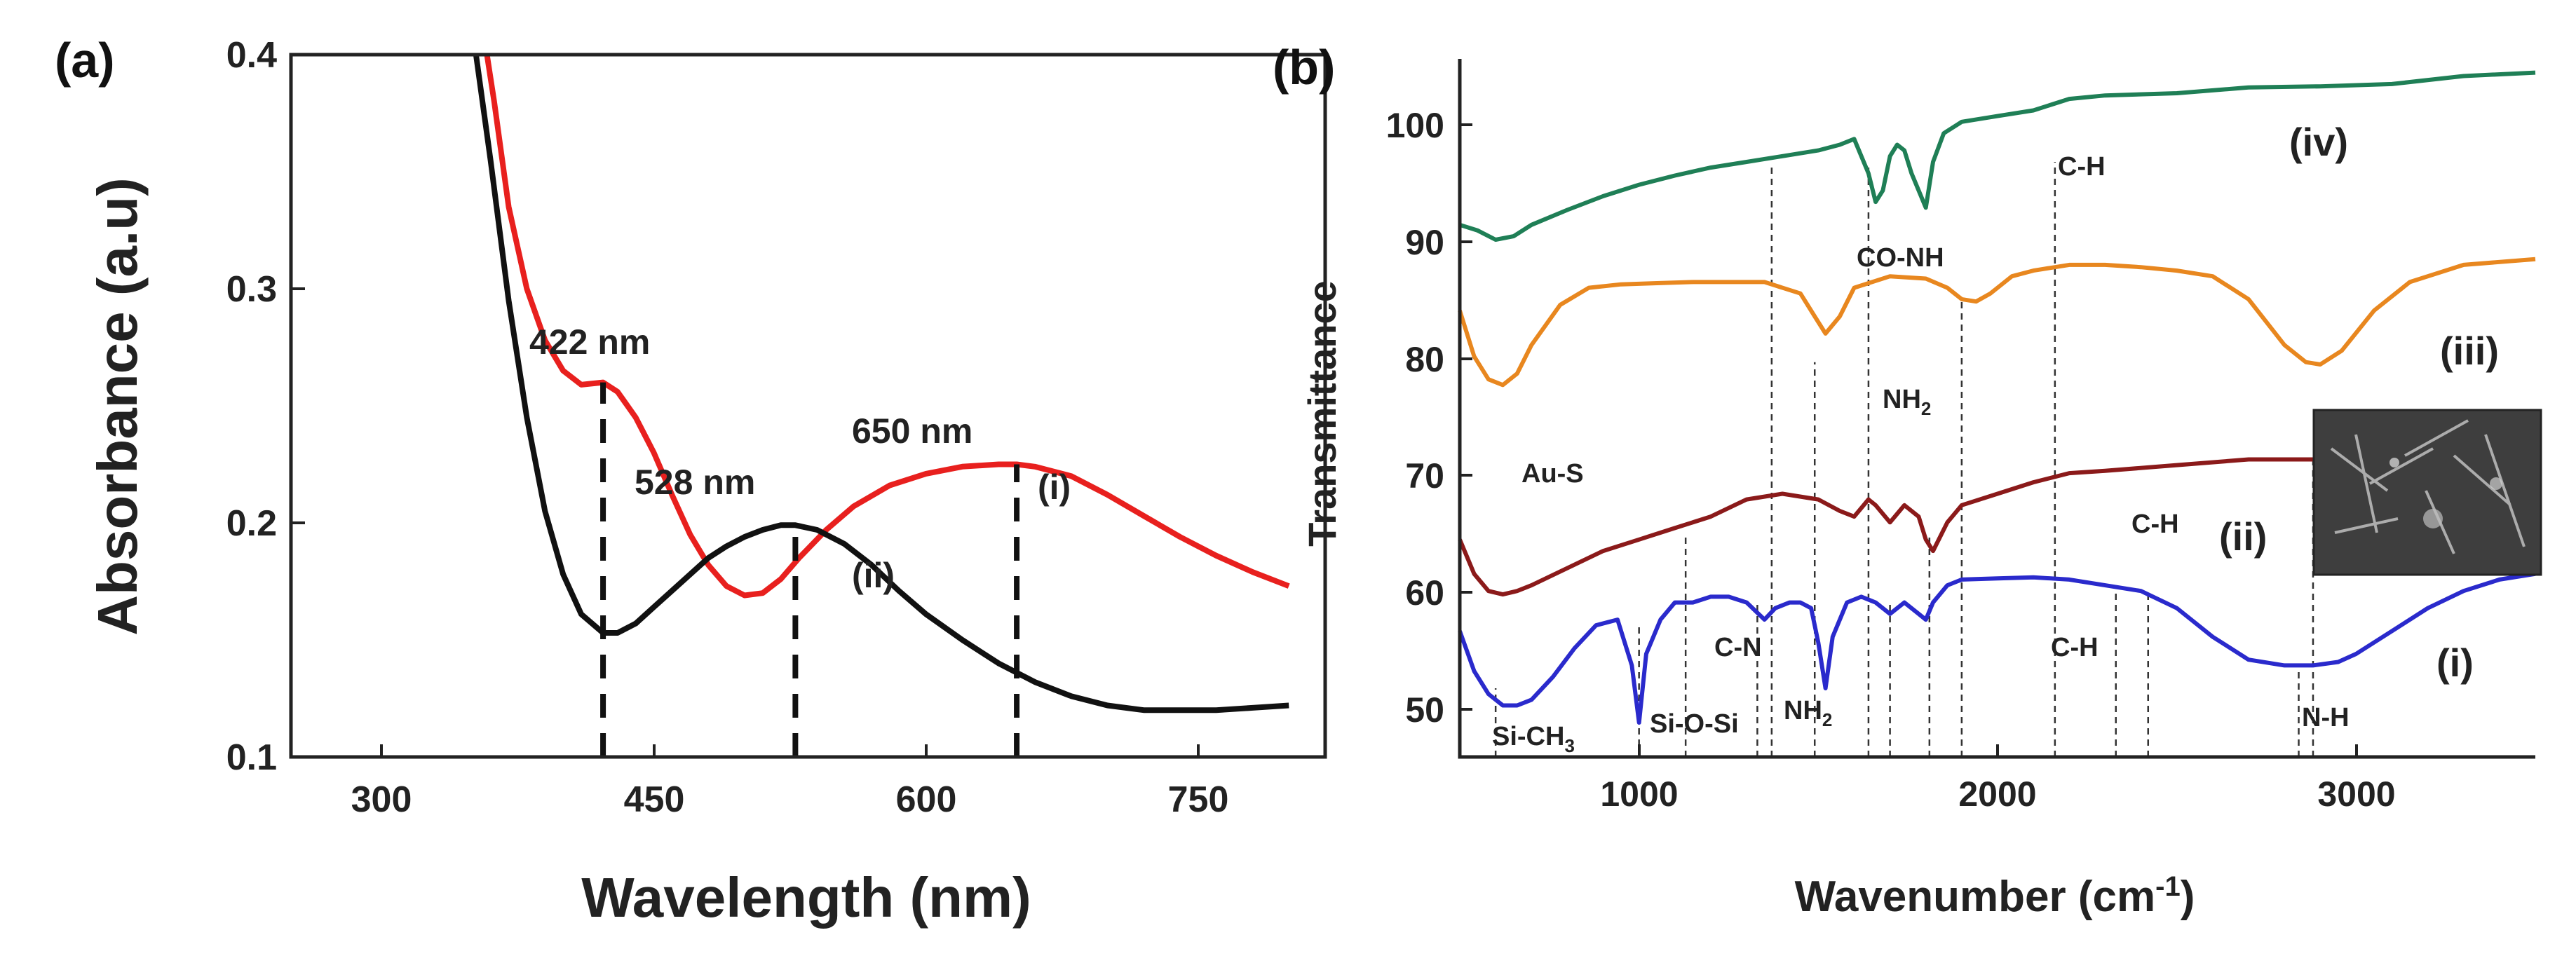 The height and width of the screenshot is (956, 2576). What do you see at coordinates (2356, 794) in the screenshot?
I see `x-tick-label: 3000` at bounding box center [2356, 794].